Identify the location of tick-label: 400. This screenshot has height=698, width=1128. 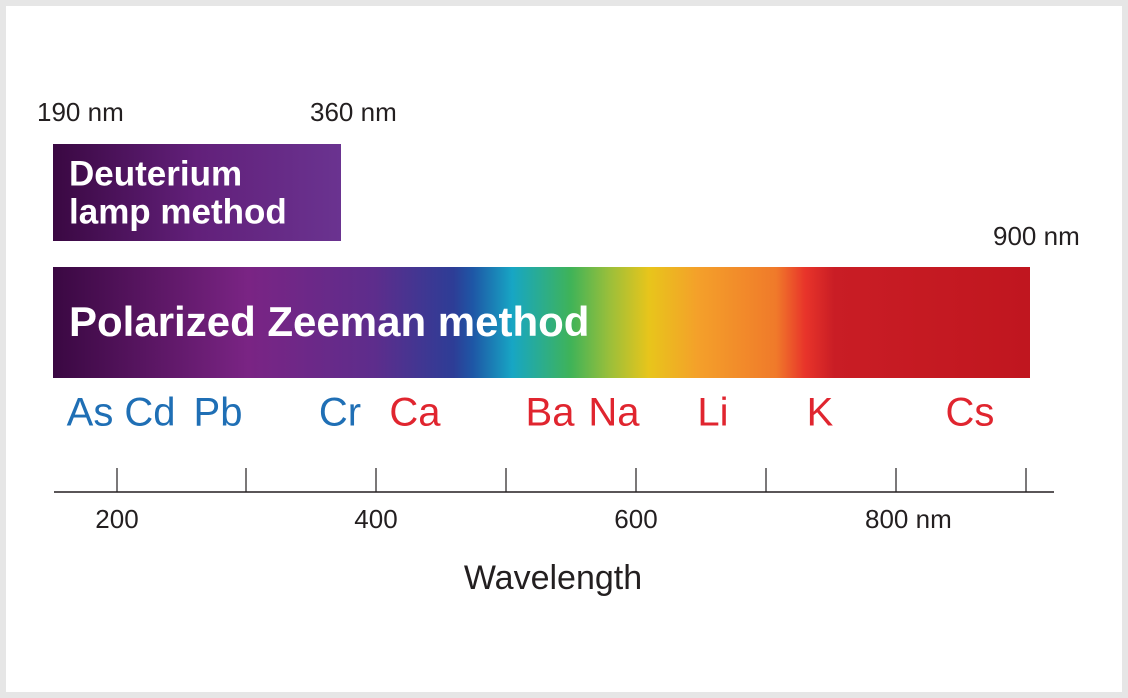
(375, 519).